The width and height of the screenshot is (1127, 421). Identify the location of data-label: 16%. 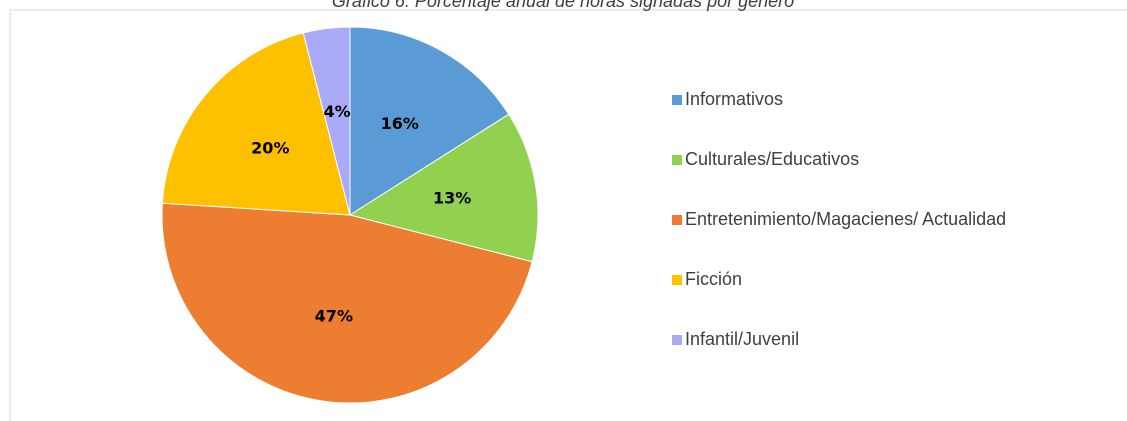
(400, 123).